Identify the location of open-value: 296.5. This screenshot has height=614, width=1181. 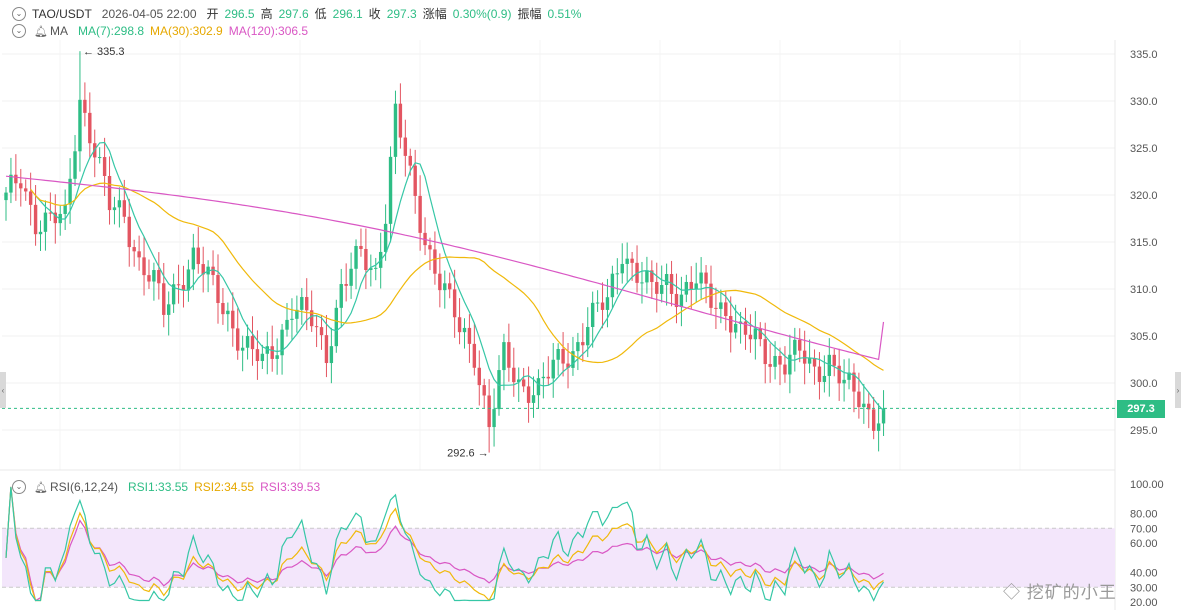
(239, 13).